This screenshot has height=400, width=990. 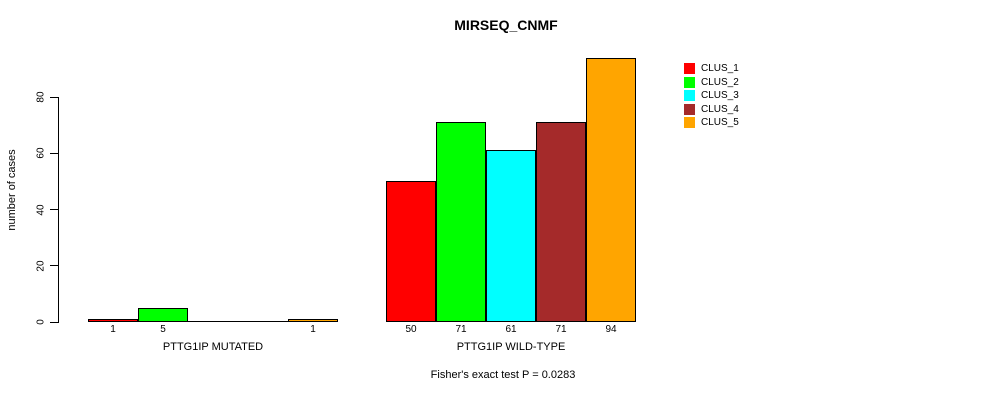 What do you see at coordinates (163, 329) in the screenshot?
I see `bar-value-label: 5` at bounding box center [163, 329].